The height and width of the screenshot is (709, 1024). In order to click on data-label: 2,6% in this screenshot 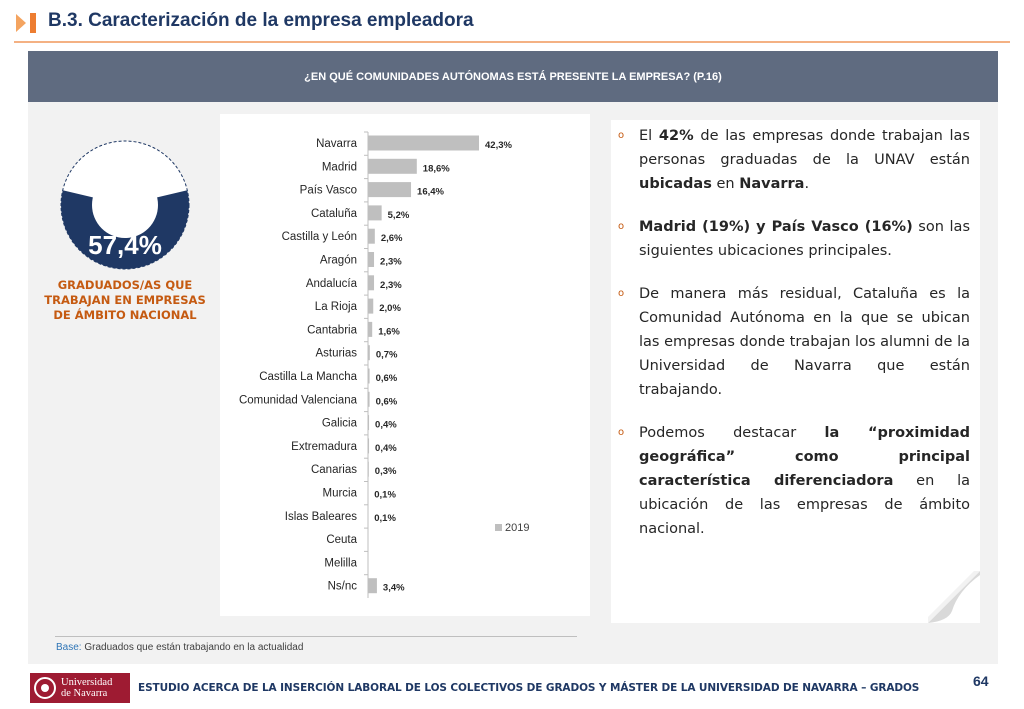, I will do `click(392, 238)`.